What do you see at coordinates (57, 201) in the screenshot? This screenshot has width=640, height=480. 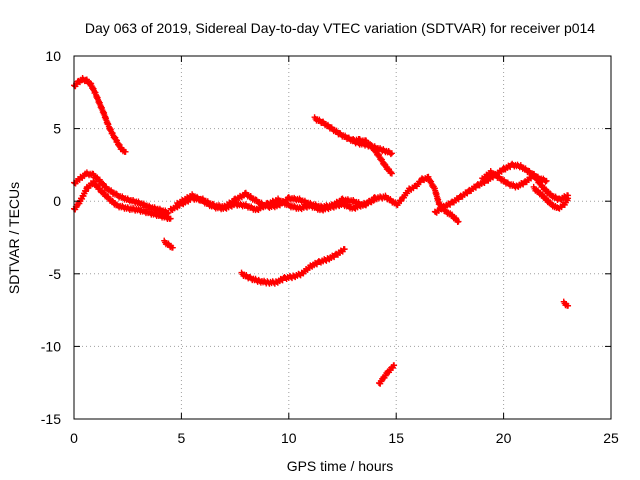 I see `y-tick-label: 0` at bounding box center [57, 201].